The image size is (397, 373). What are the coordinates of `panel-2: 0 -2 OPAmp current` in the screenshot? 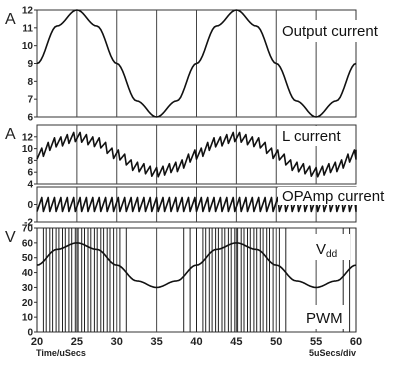 It's located at (206, 207).